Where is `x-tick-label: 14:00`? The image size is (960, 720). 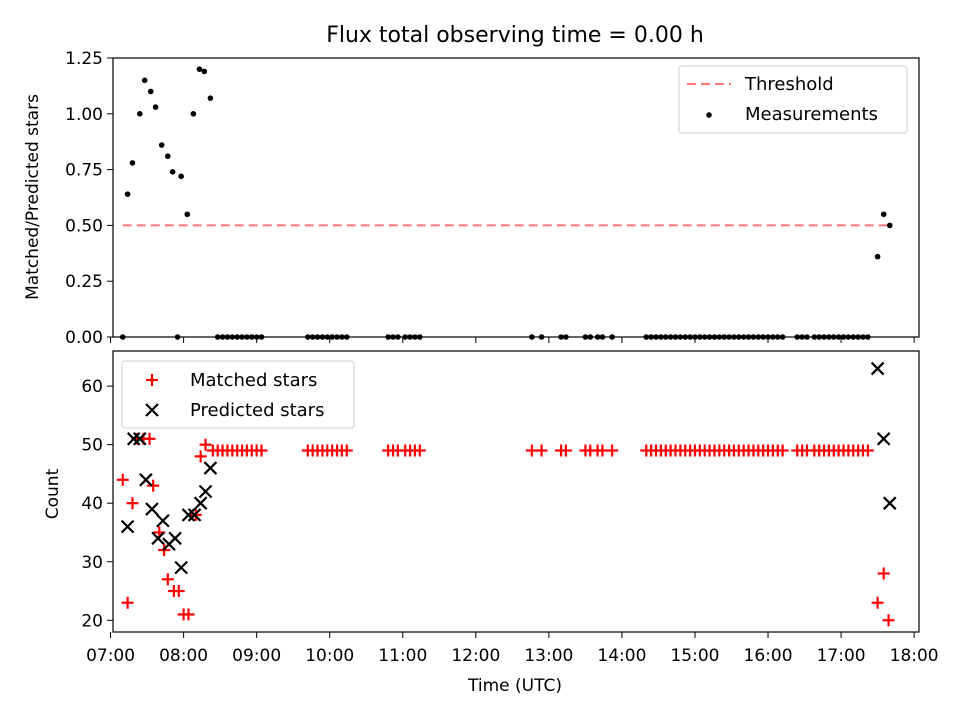 x-tick-label: 14:00 is located at coordinates (621, 656).